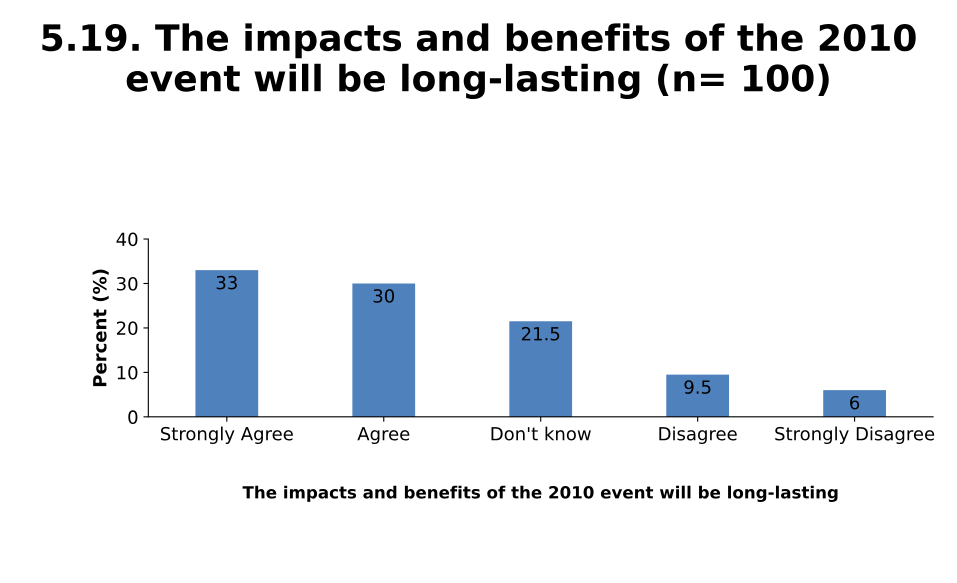 This screenshot has height=583, width=957. Describe the element at coordinates (127, 239) in the screenshot. I see `y-tick-label: 40` at that location.